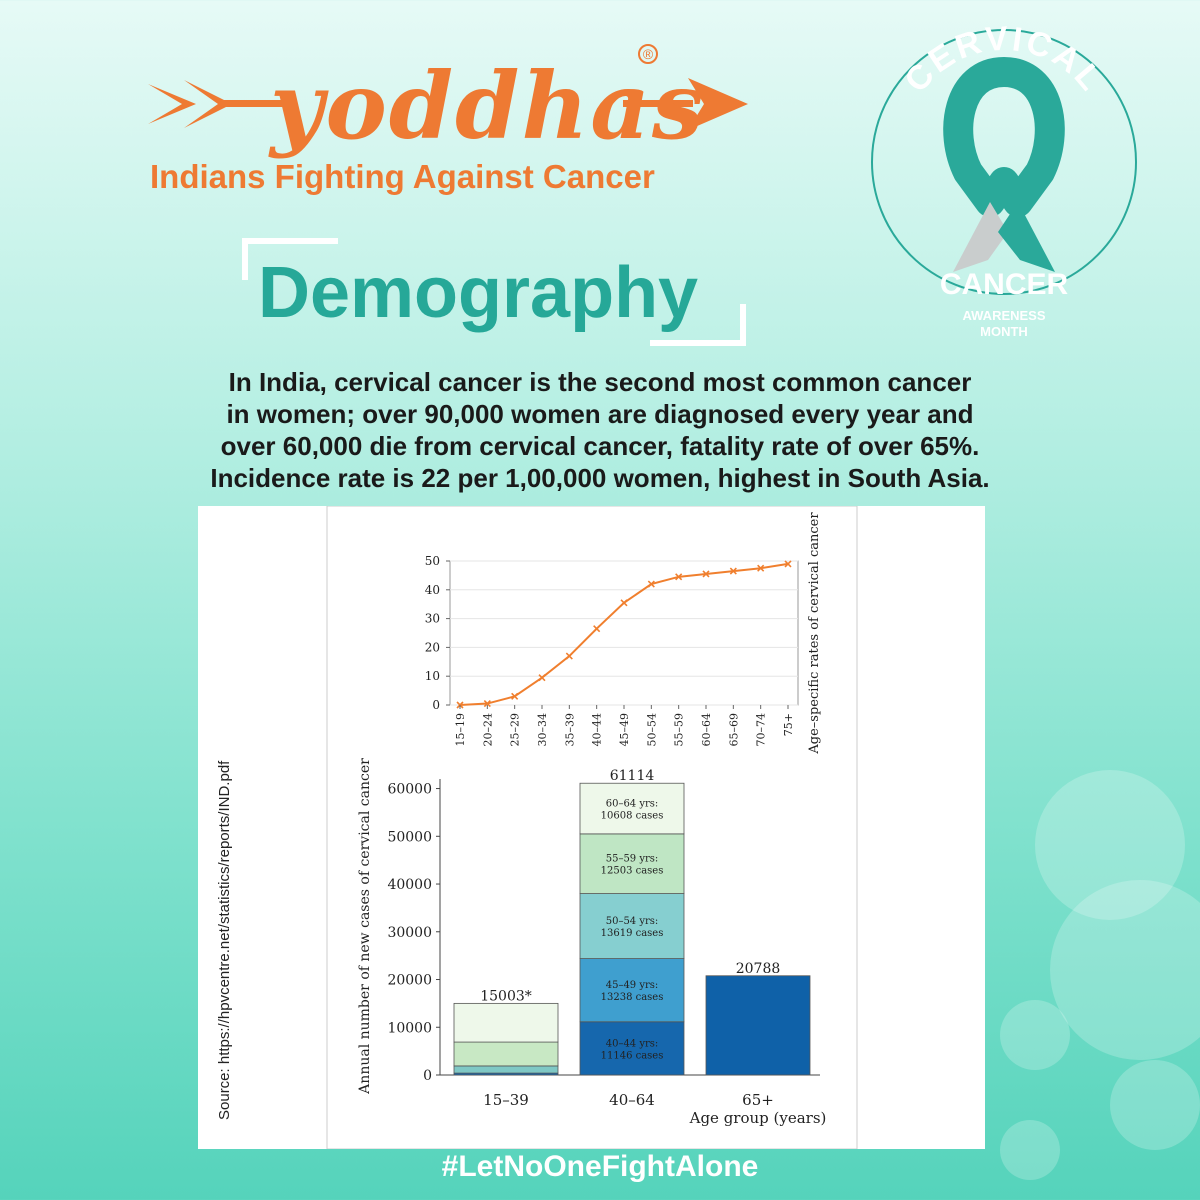 The height and width of the screenshot is (1200, 1200). I want to click on bar-total-label: 15003*, so click(506, 996).